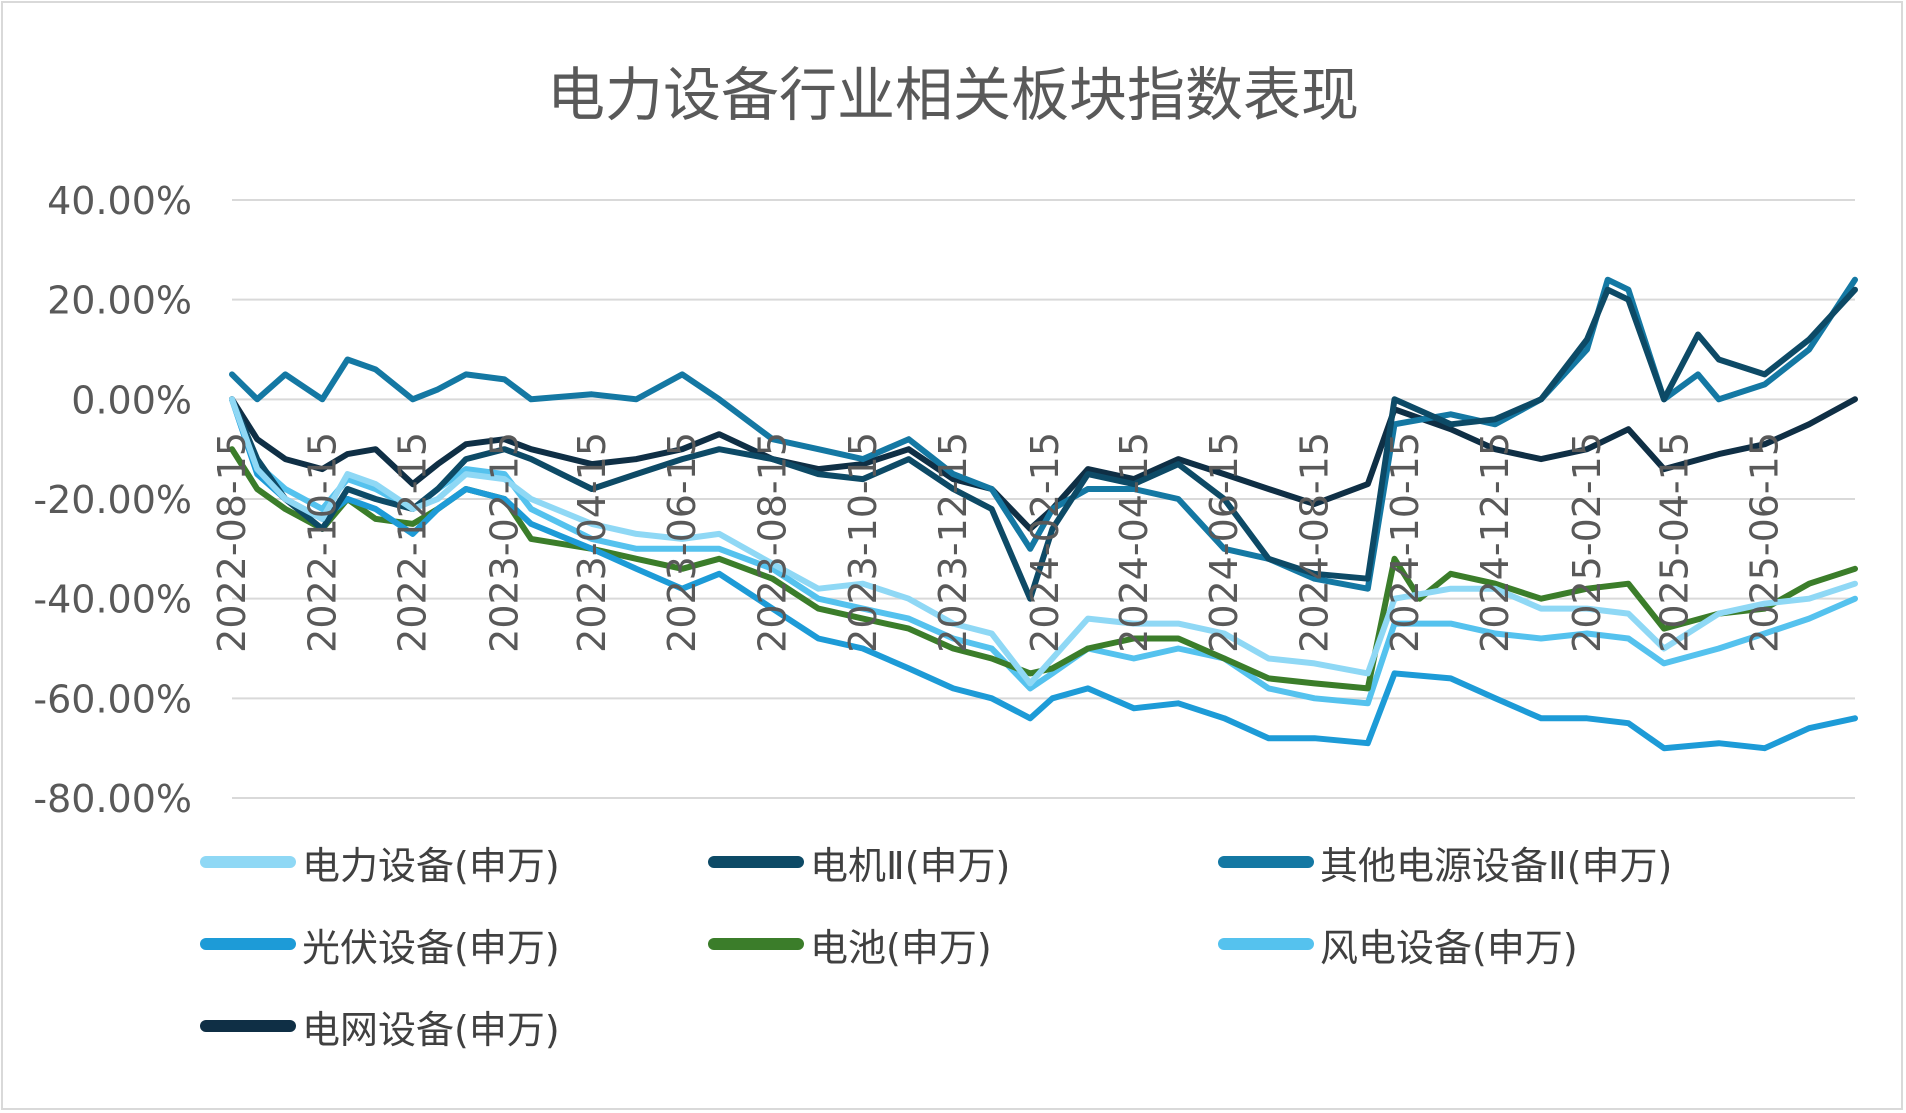 This screenshot has width=1906, height=1113. What do you see at coordinates (119, 301) in the screenshot?
I see `y-tick-label: 20.00%` at bounding box center [119, 301].